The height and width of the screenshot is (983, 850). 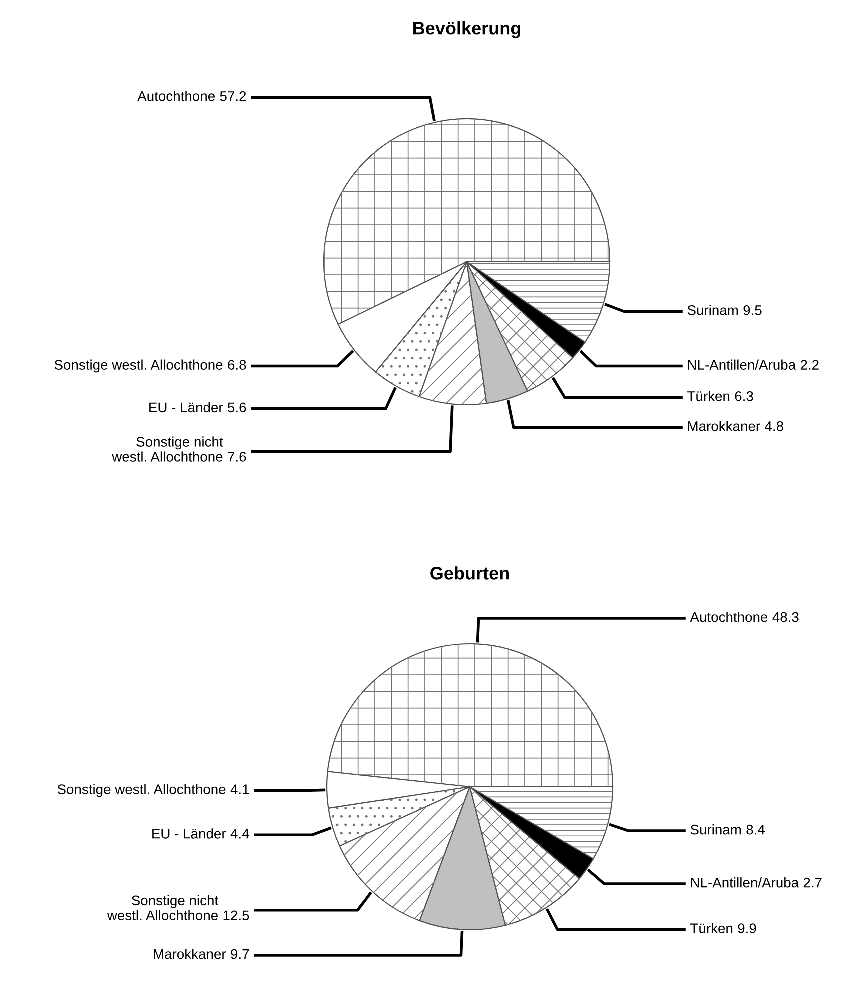 What do you see at coordinates (237, 365) in the screenshot?
I see `data-label: 6.8` at bounding box center [237, 365].